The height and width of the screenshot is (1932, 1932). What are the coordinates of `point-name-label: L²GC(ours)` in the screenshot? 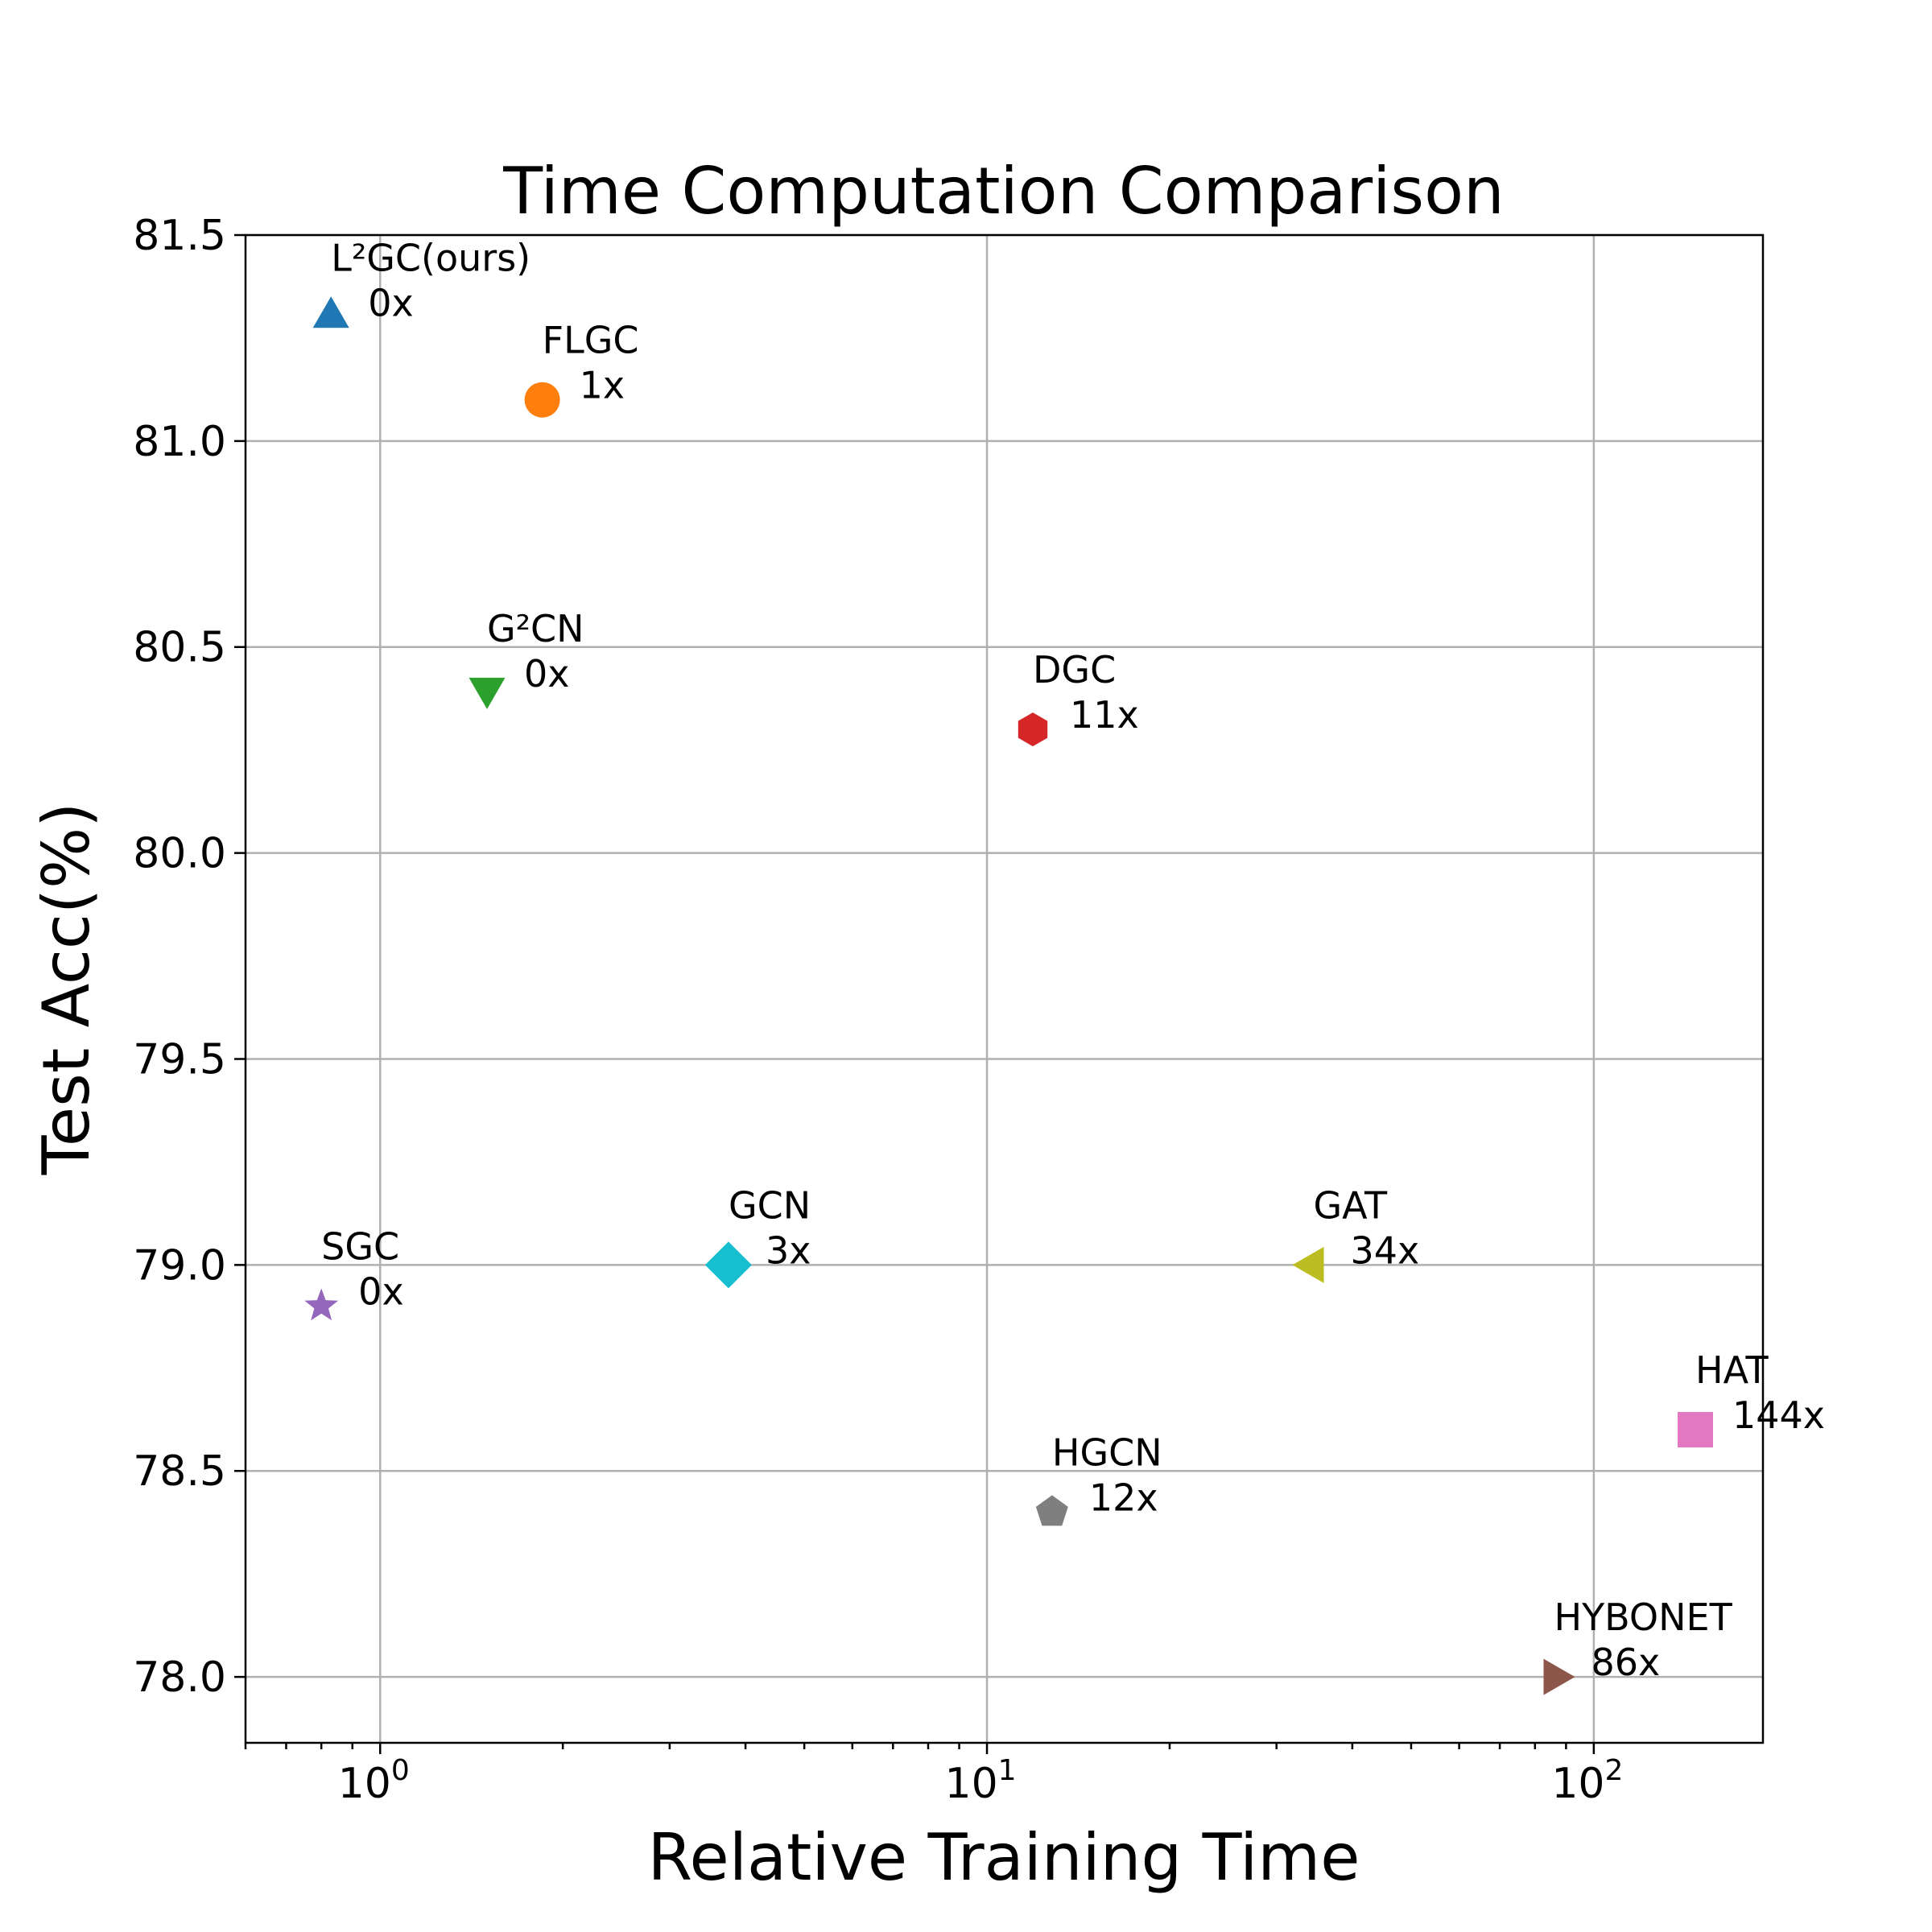 It's located at (430, 257).